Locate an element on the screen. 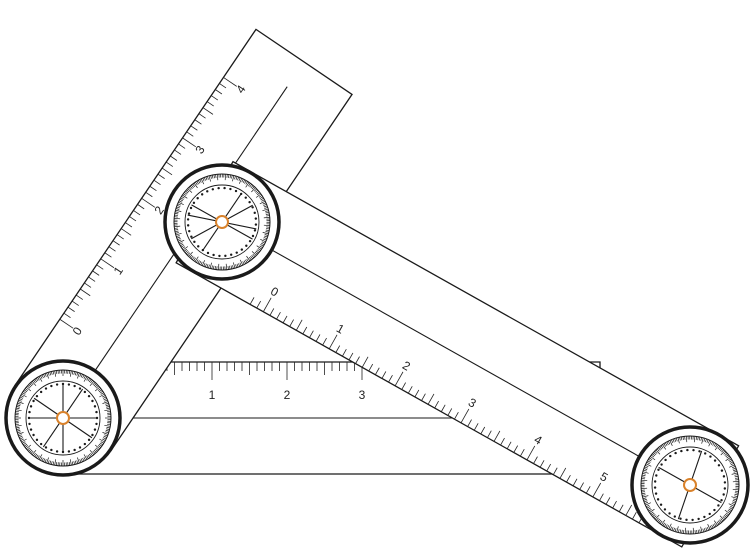  right-goniometer-dial is located at coordinates (690, 485).